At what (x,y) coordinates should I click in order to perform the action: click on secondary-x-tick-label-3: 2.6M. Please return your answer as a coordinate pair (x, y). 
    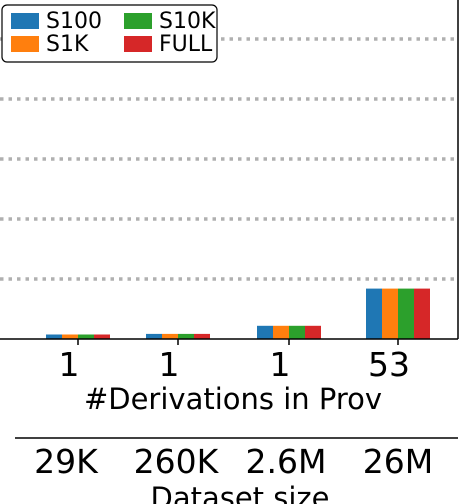
    Looking at the image, I should click on (286, 461).